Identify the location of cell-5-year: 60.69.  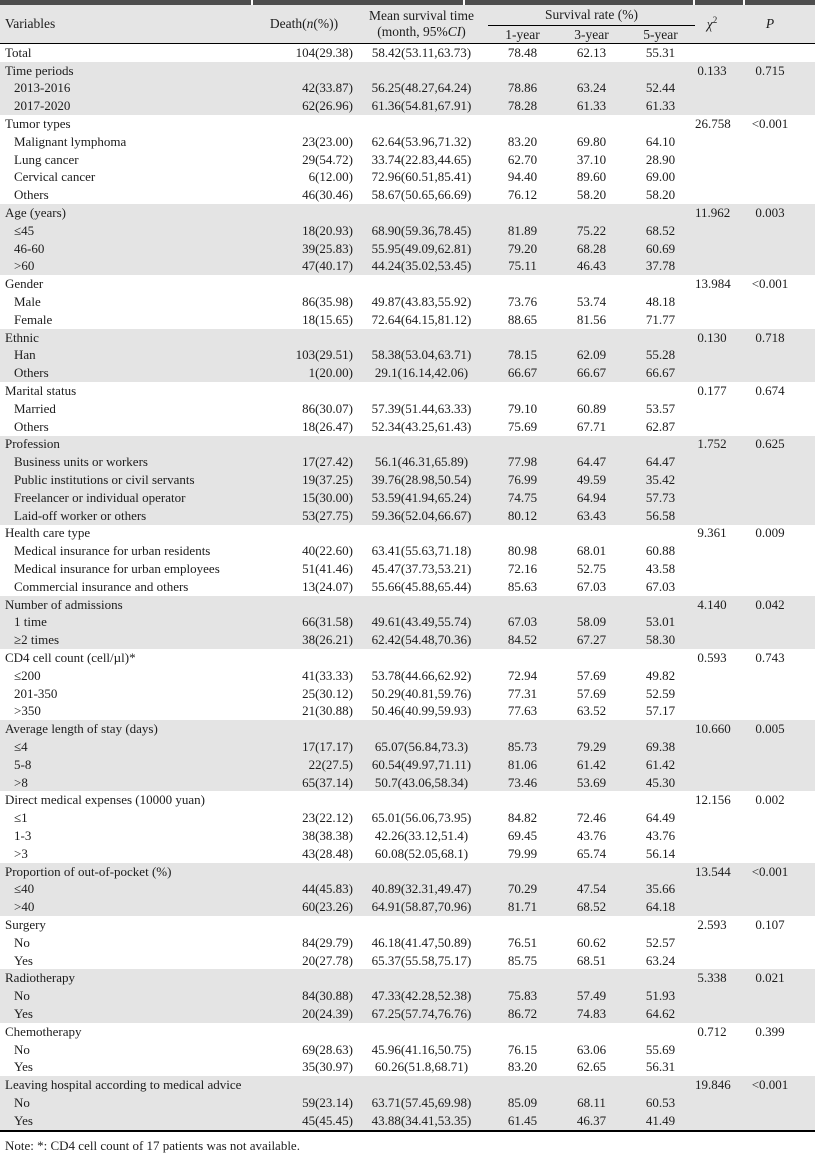
(661, 248).